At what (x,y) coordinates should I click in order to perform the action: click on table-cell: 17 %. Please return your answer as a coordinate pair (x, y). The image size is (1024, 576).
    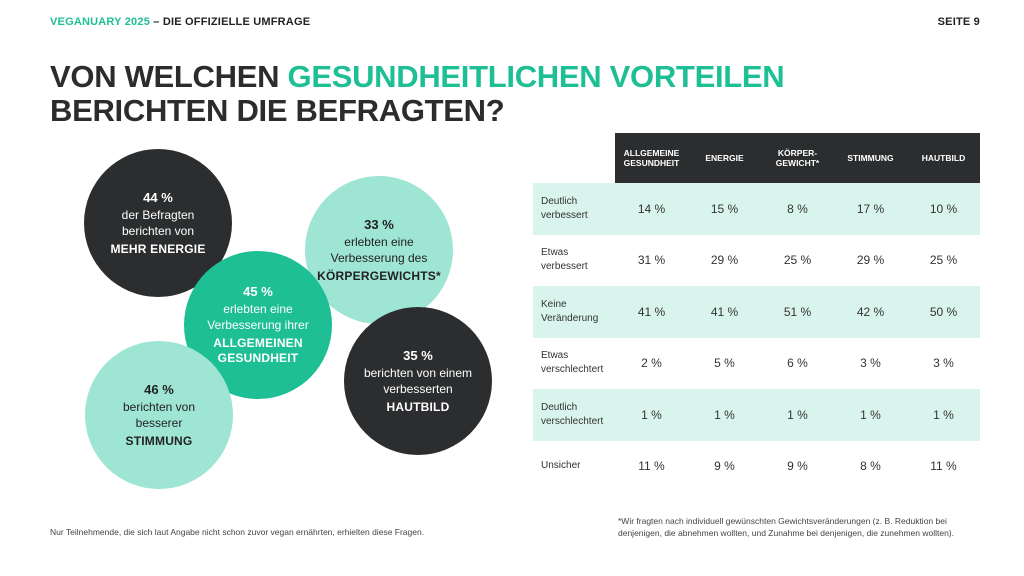
    Looking at the image, I should click on (870, 209).